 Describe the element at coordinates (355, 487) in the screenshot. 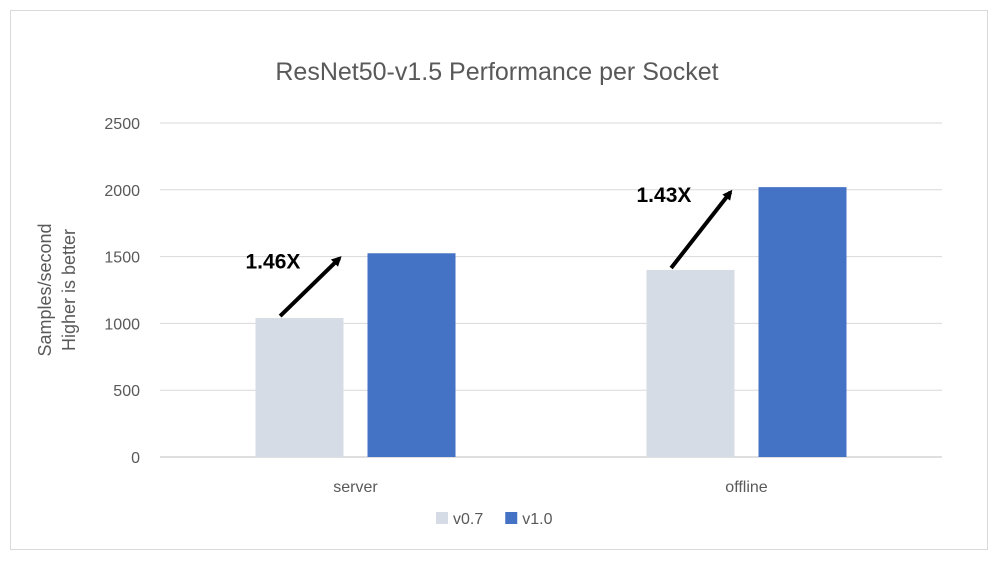

I see `x-category-label: server` at that location.